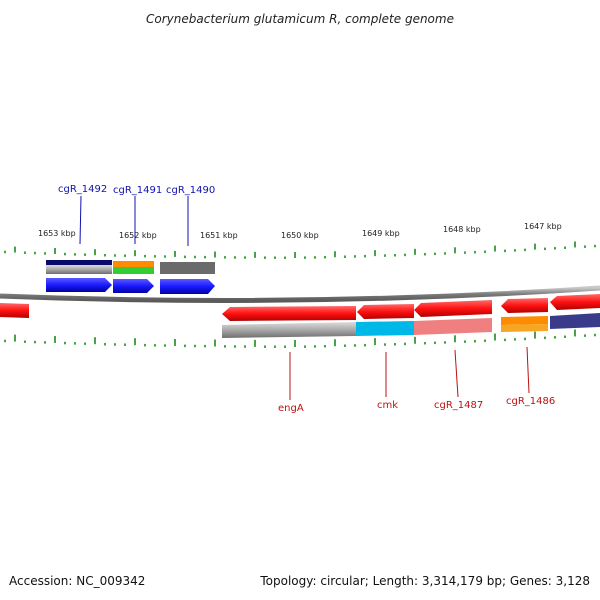 Image resolution: width=600 pixels, height=600 pixels. What do you see at coordinates (387, 405) in the screenshot?
I see `gene-label-cmk: cmk` at bounding box center [387, 405].